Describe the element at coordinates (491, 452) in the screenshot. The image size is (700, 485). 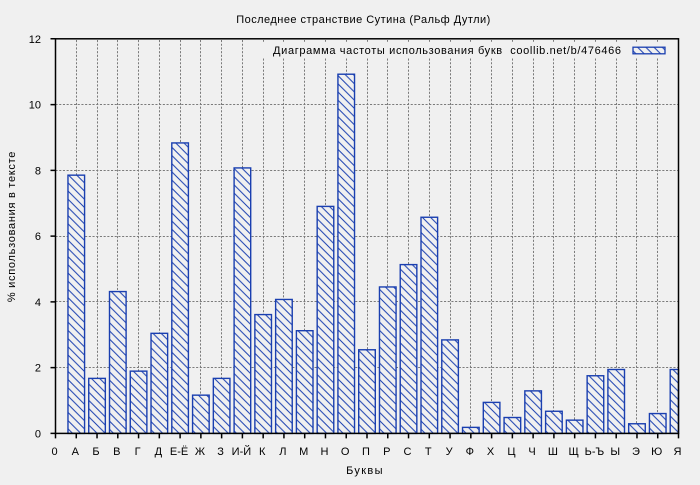
I see `svg-text: Х` at that location.